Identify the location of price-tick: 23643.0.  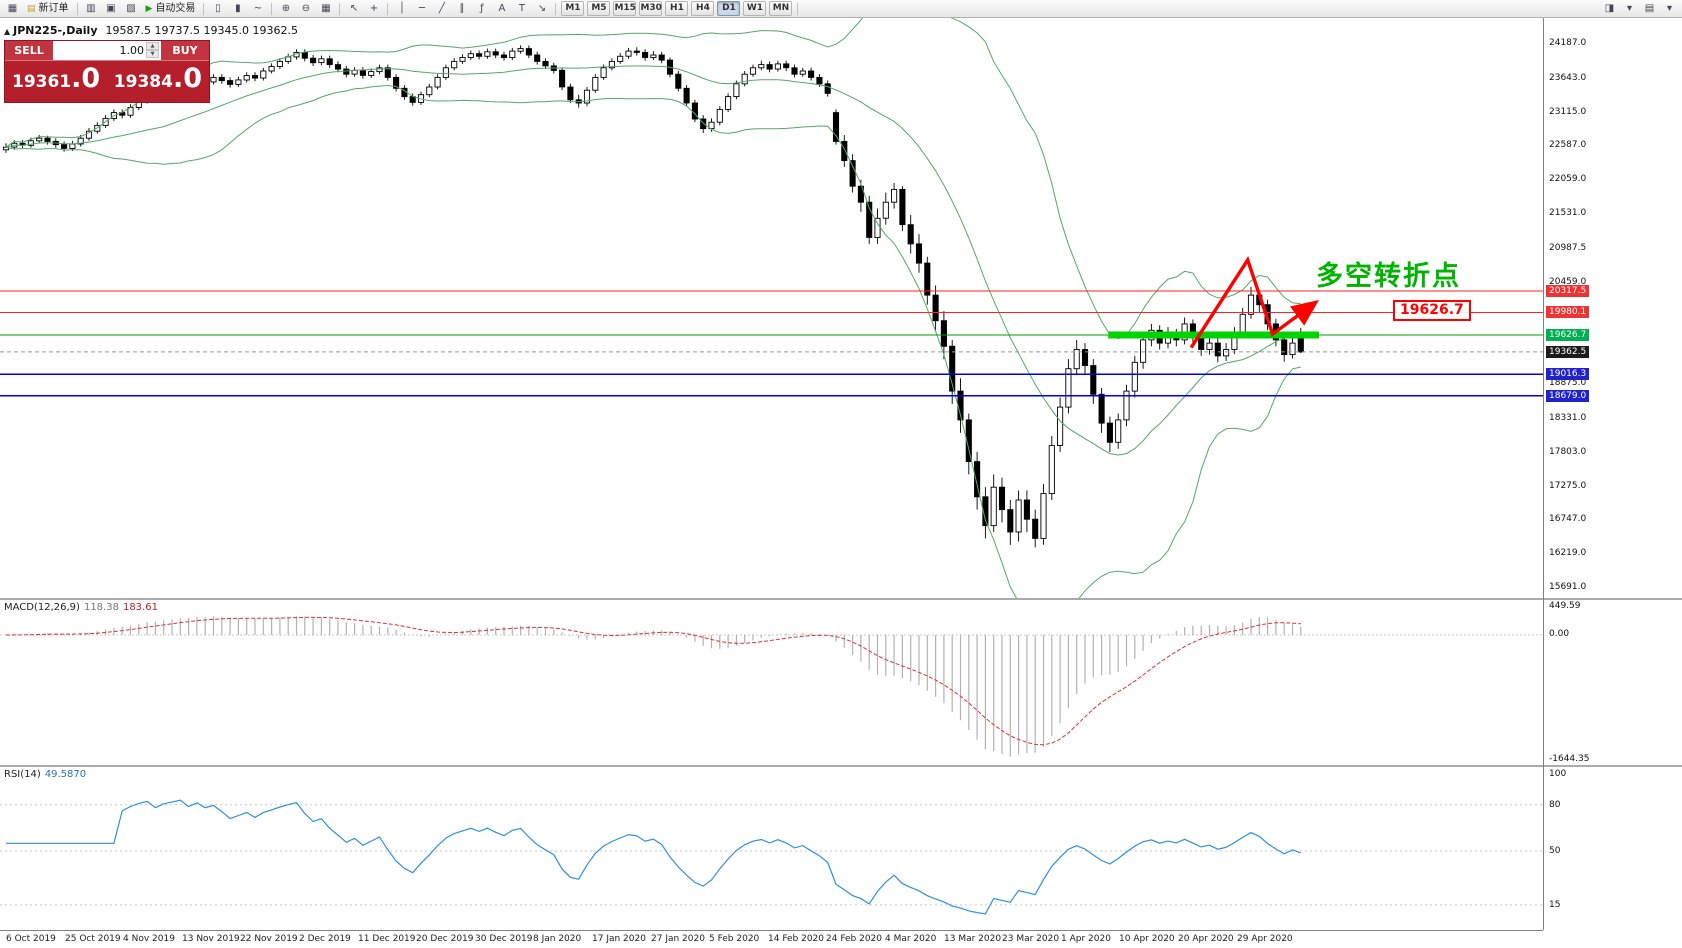
(1568, 78).